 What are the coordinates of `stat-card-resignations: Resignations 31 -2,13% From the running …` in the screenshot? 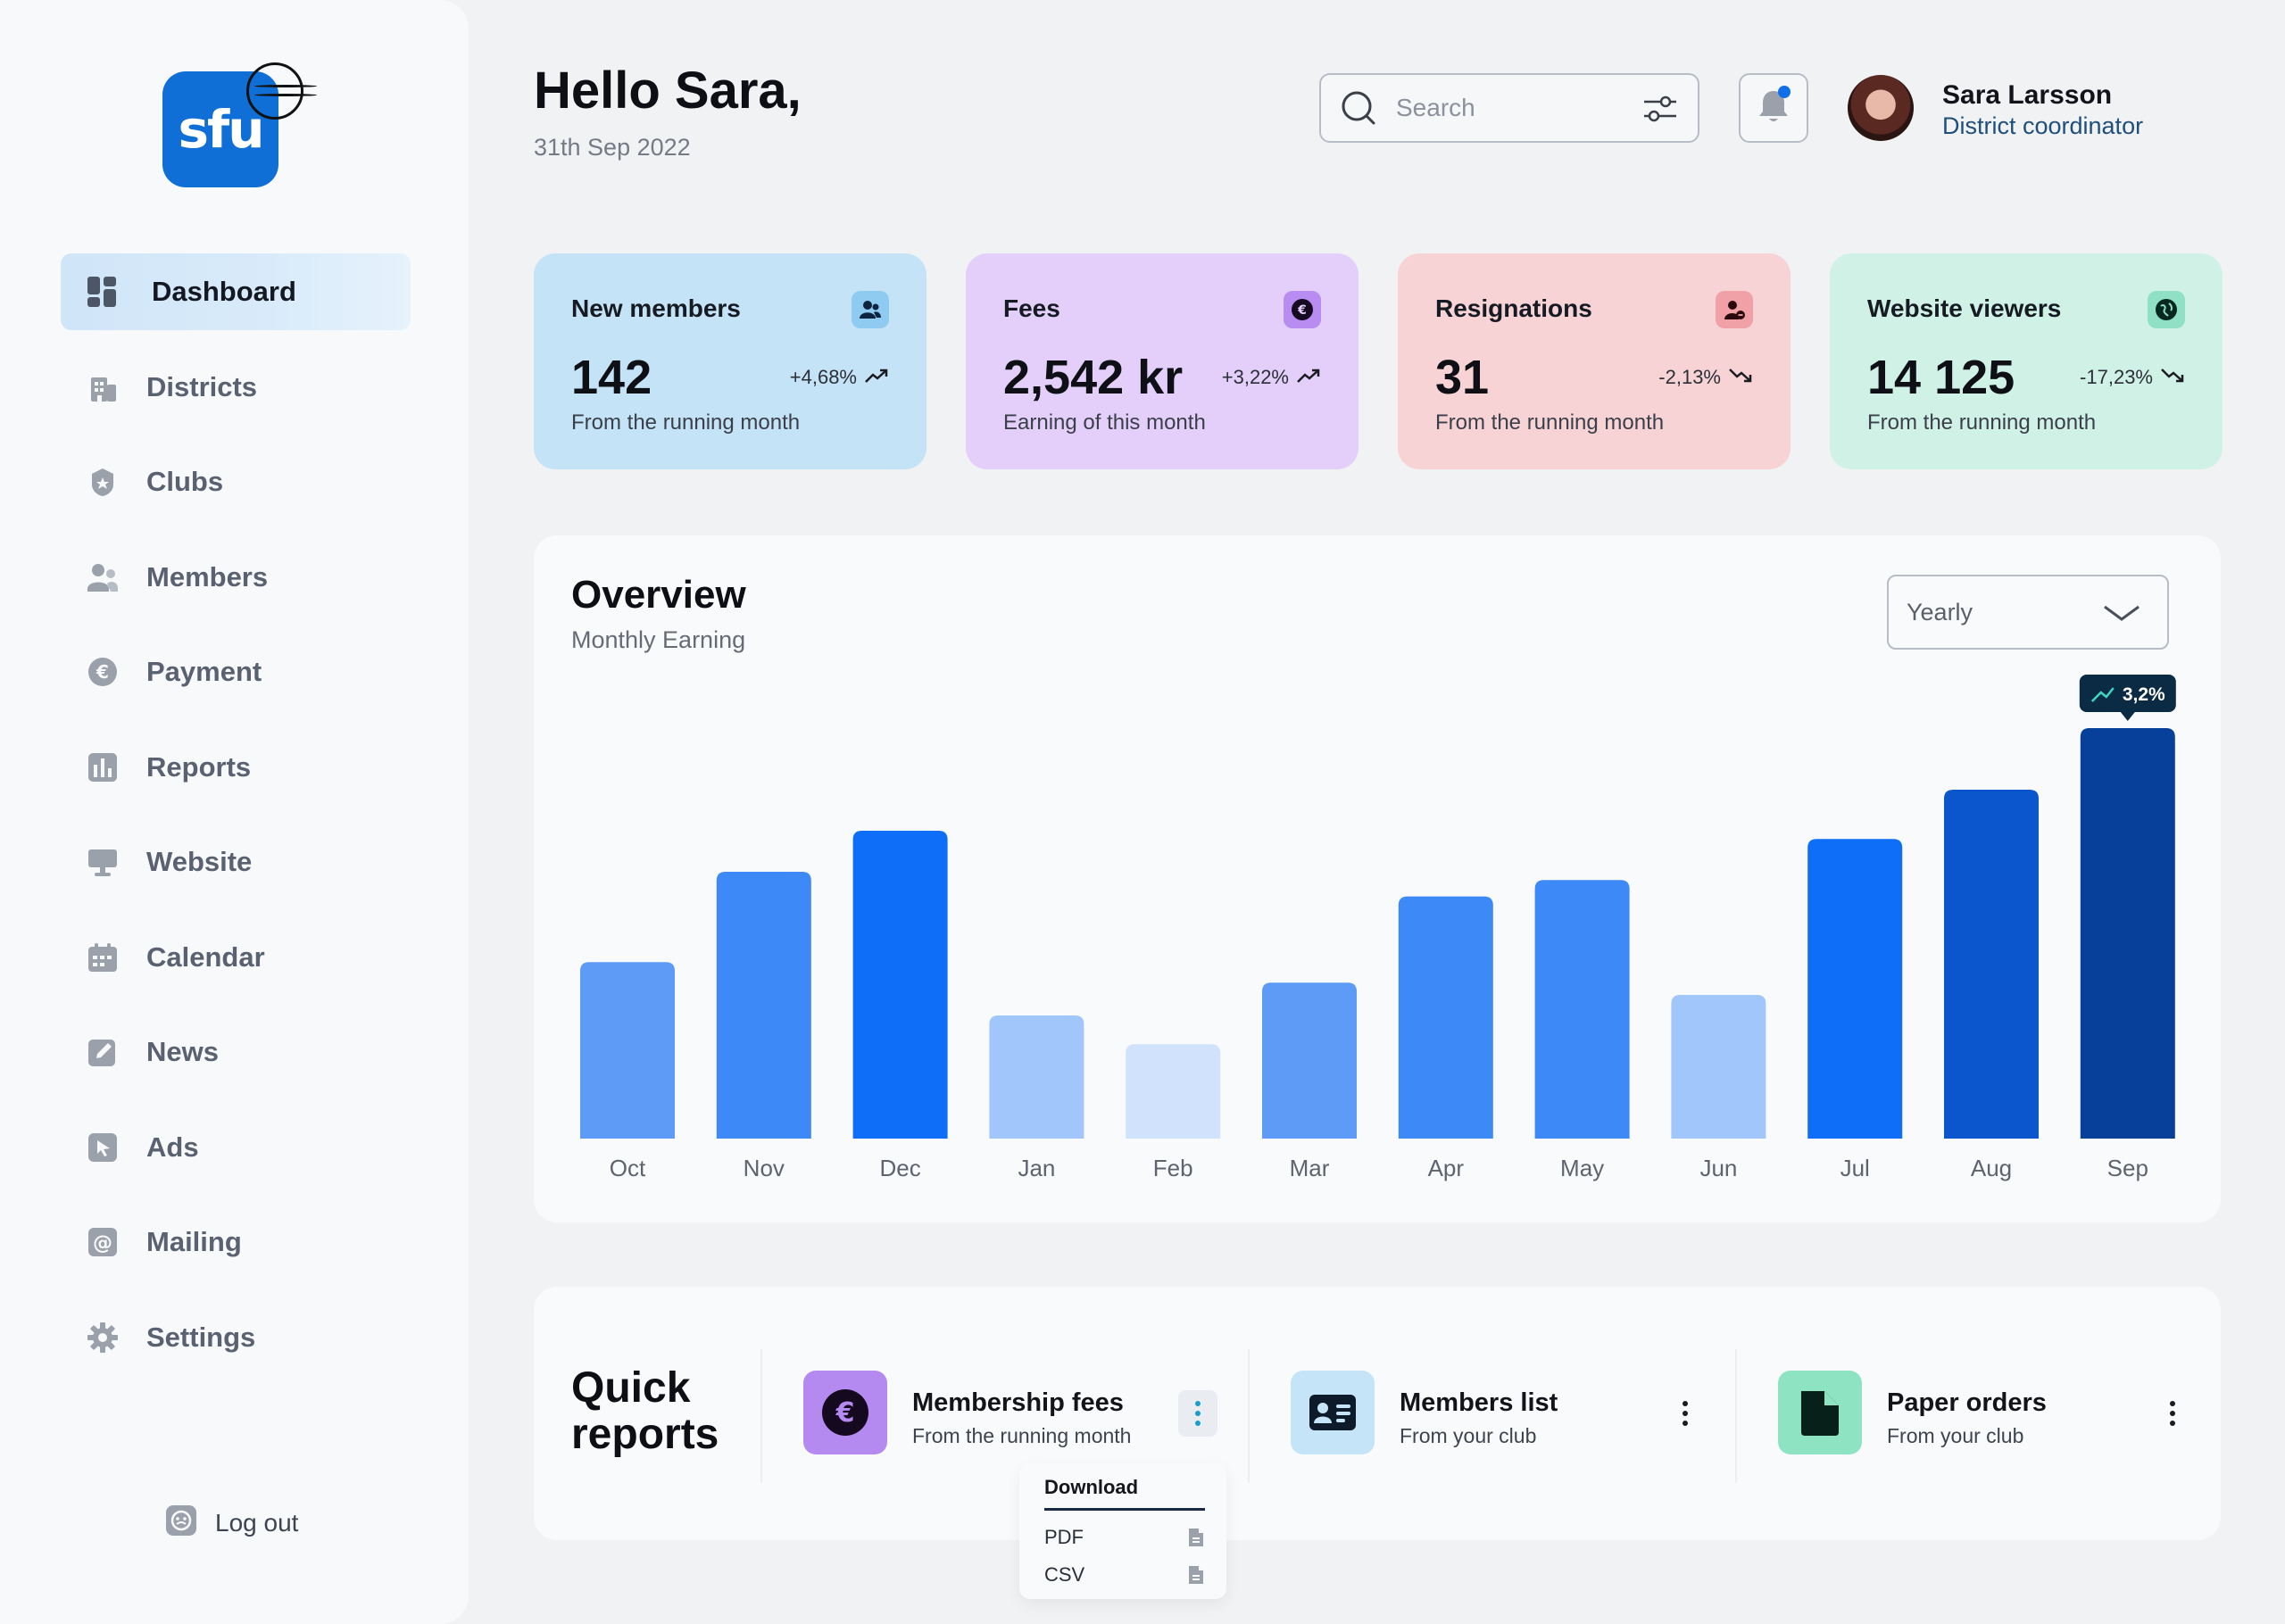 It's located at (1594, 361).